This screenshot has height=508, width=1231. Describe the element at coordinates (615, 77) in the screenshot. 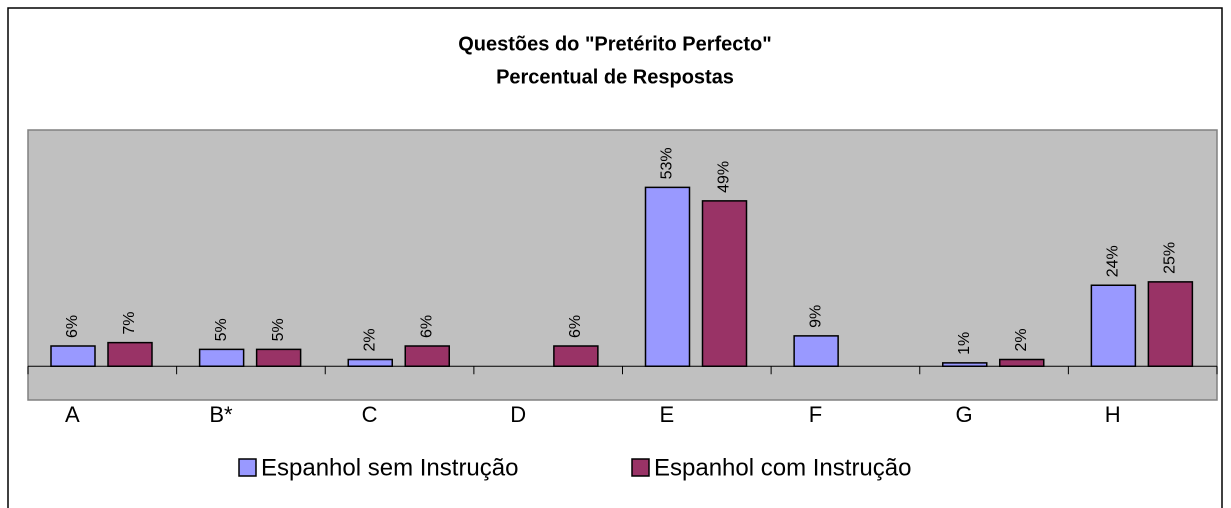

I see `chart-subtitle: Percentual de Respostas` at that location.